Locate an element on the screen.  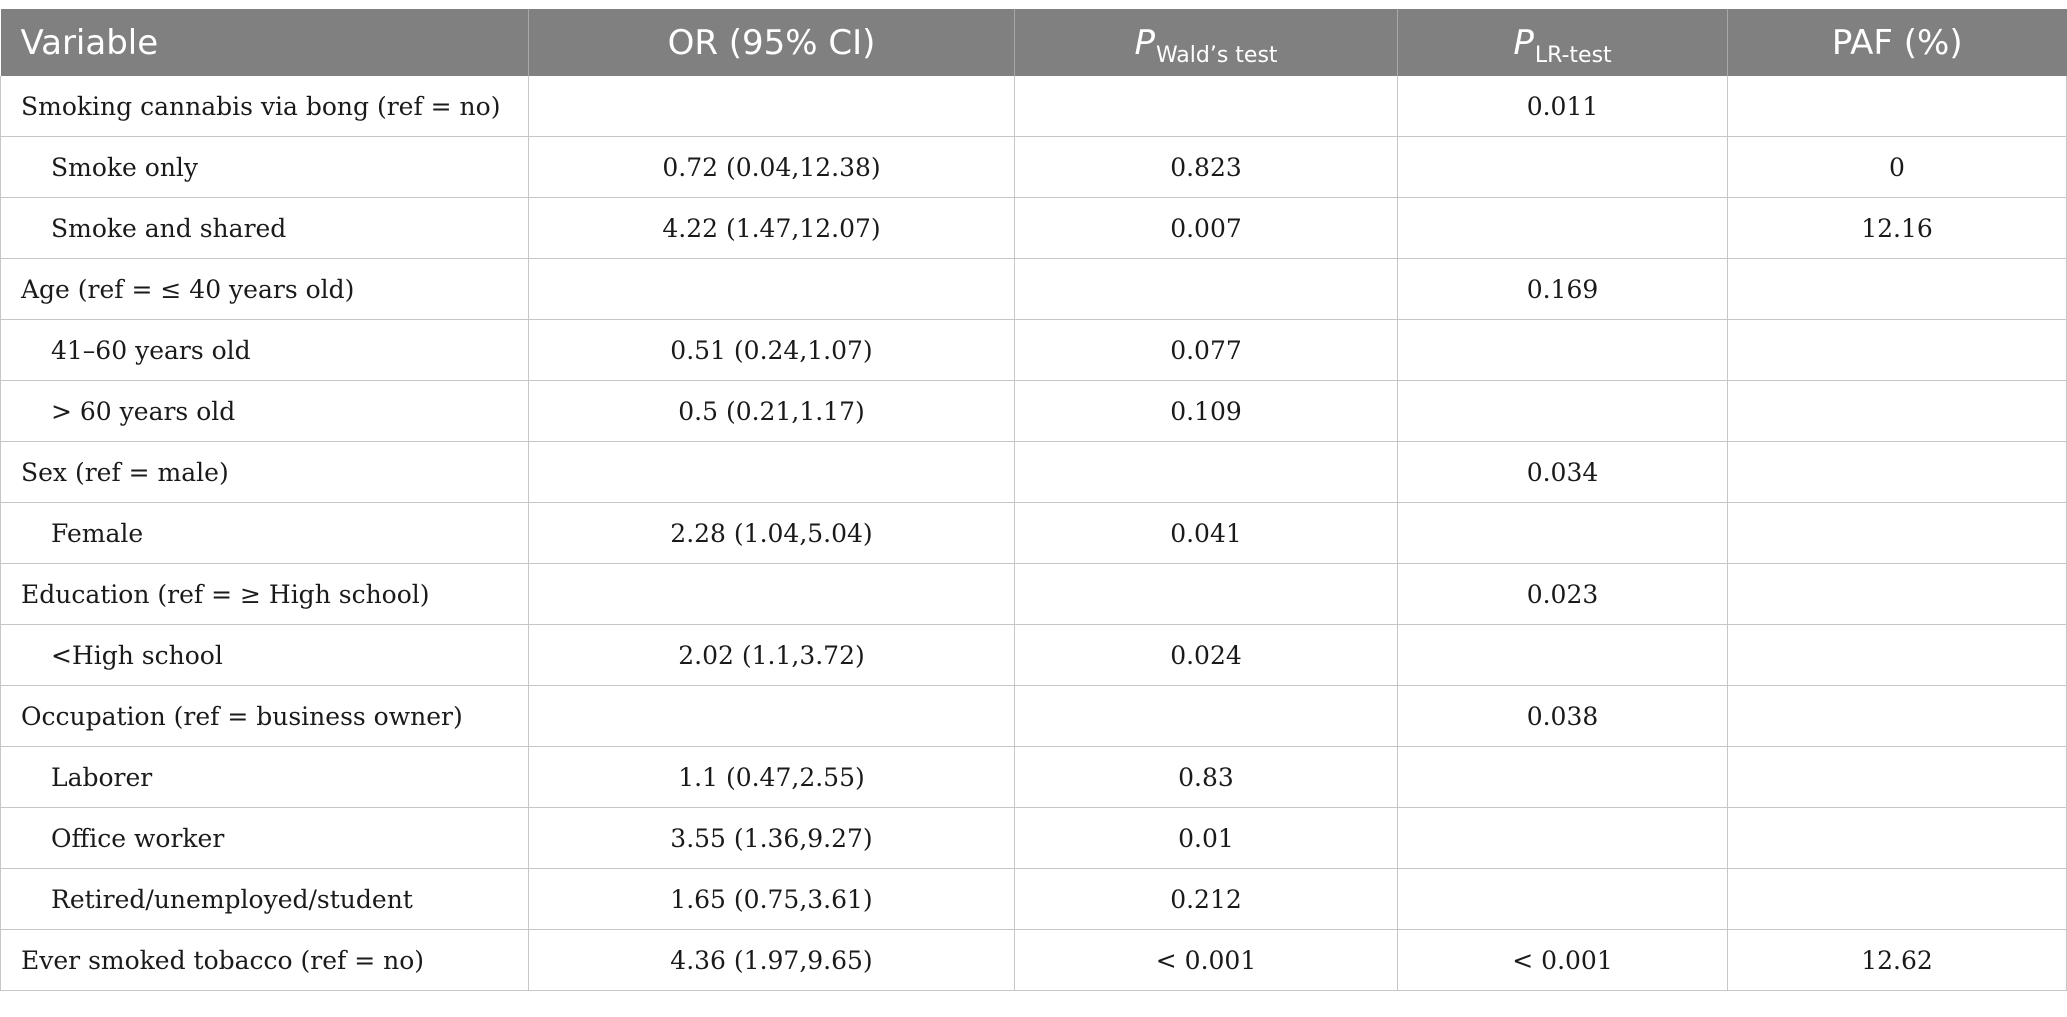
cell-variable: Sex (ref = male) is located at coordinates (264, 472).